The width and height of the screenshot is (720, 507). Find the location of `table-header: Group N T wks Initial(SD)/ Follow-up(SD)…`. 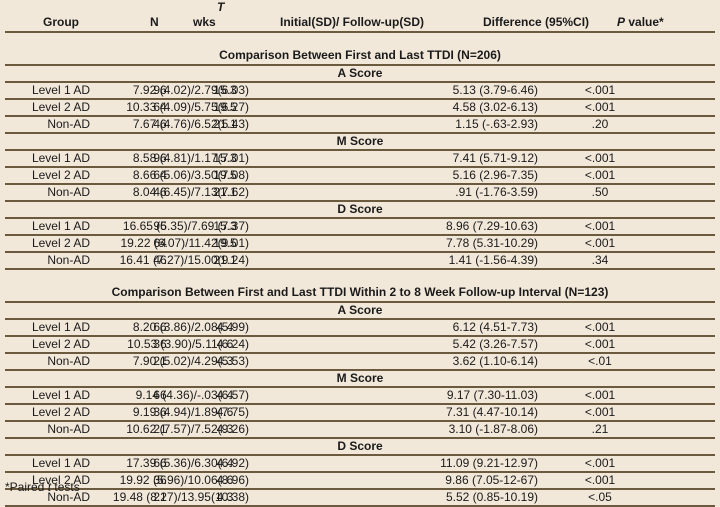

table-header: Group N T wks Initial(SD)/ Follow-up(SD)… is located at coordinates (360, 16).